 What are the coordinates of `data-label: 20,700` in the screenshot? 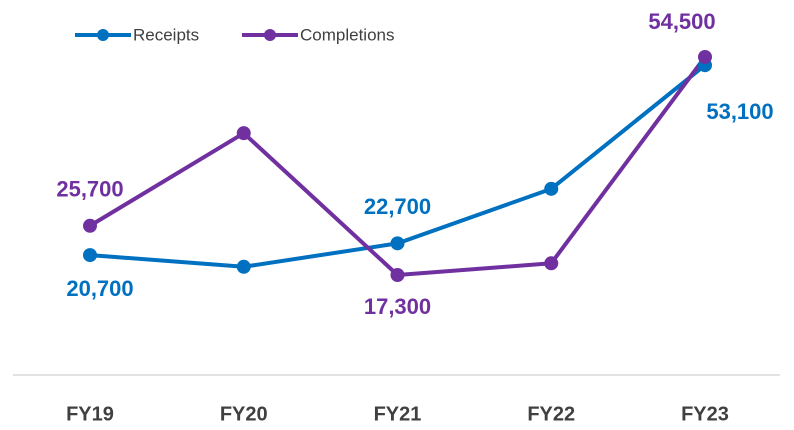 It's located at (99, 288).